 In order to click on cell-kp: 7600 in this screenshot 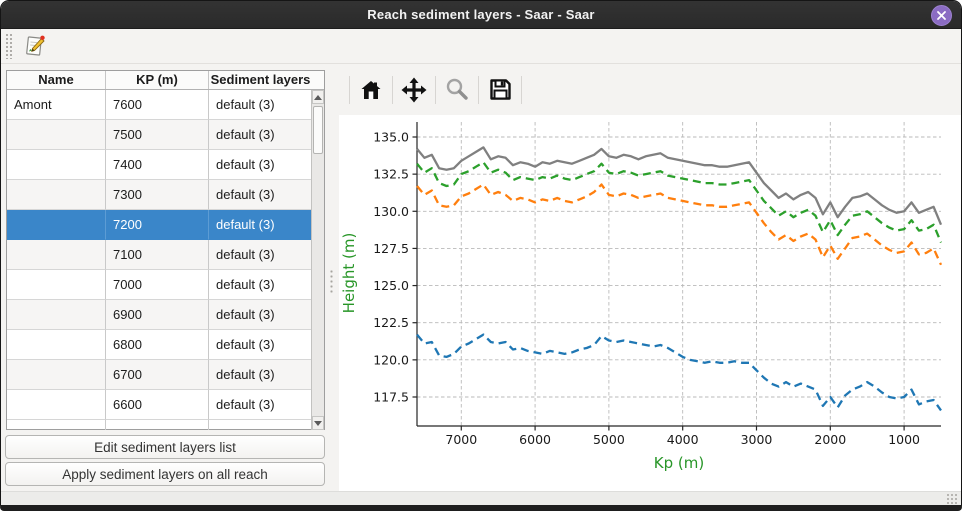, I will do `click(157, 105)`.